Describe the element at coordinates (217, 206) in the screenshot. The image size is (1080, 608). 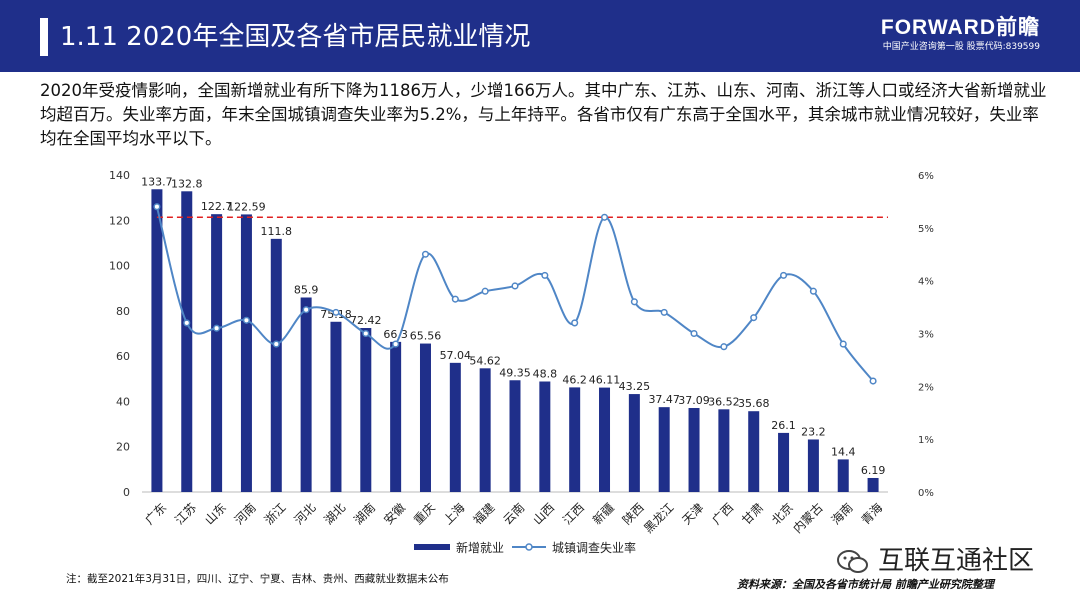
I see `bar-label: 122.7` at that location.